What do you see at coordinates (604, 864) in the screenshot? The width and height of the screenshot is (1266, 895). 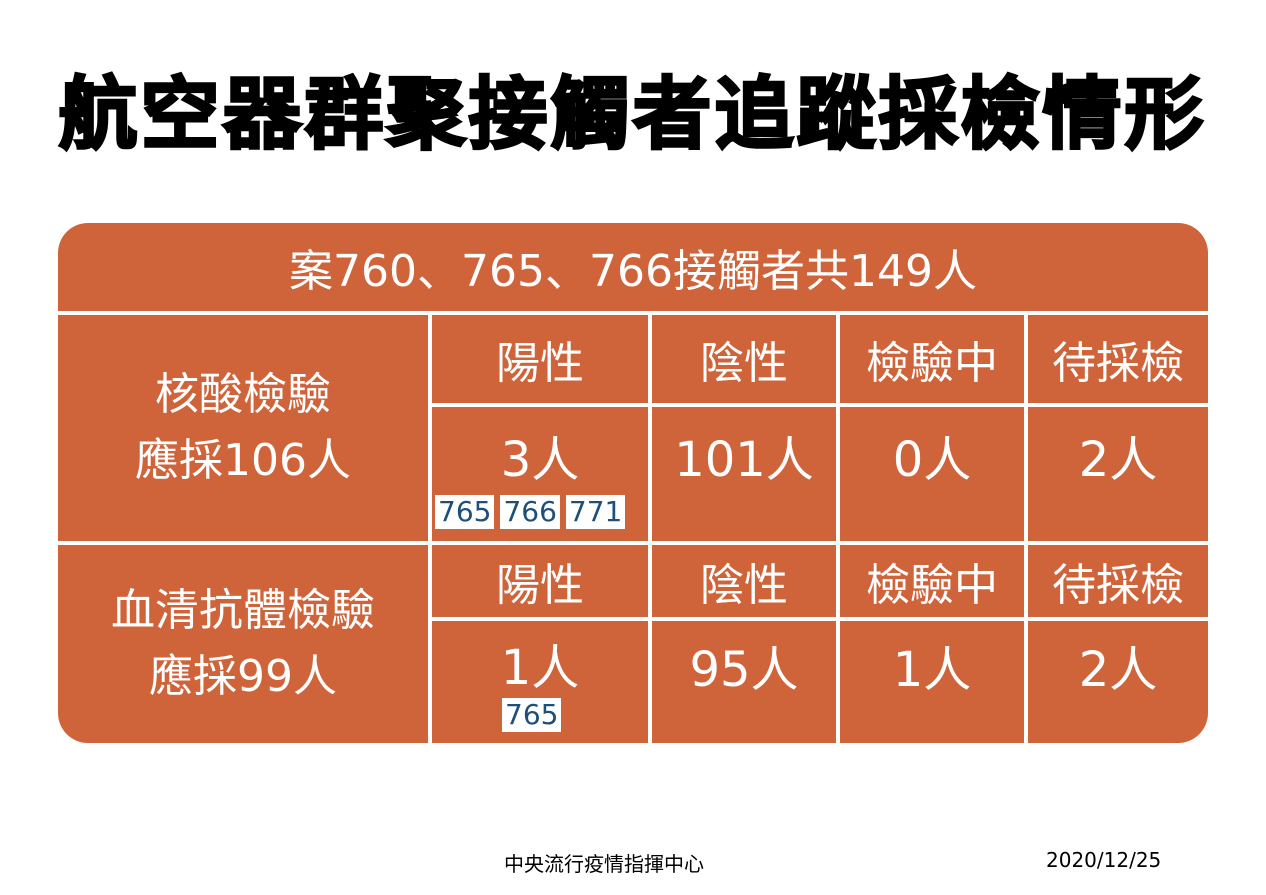 I see `footer-organization: 中央流行疫情指揮中心` at bounding box center [604, 864].